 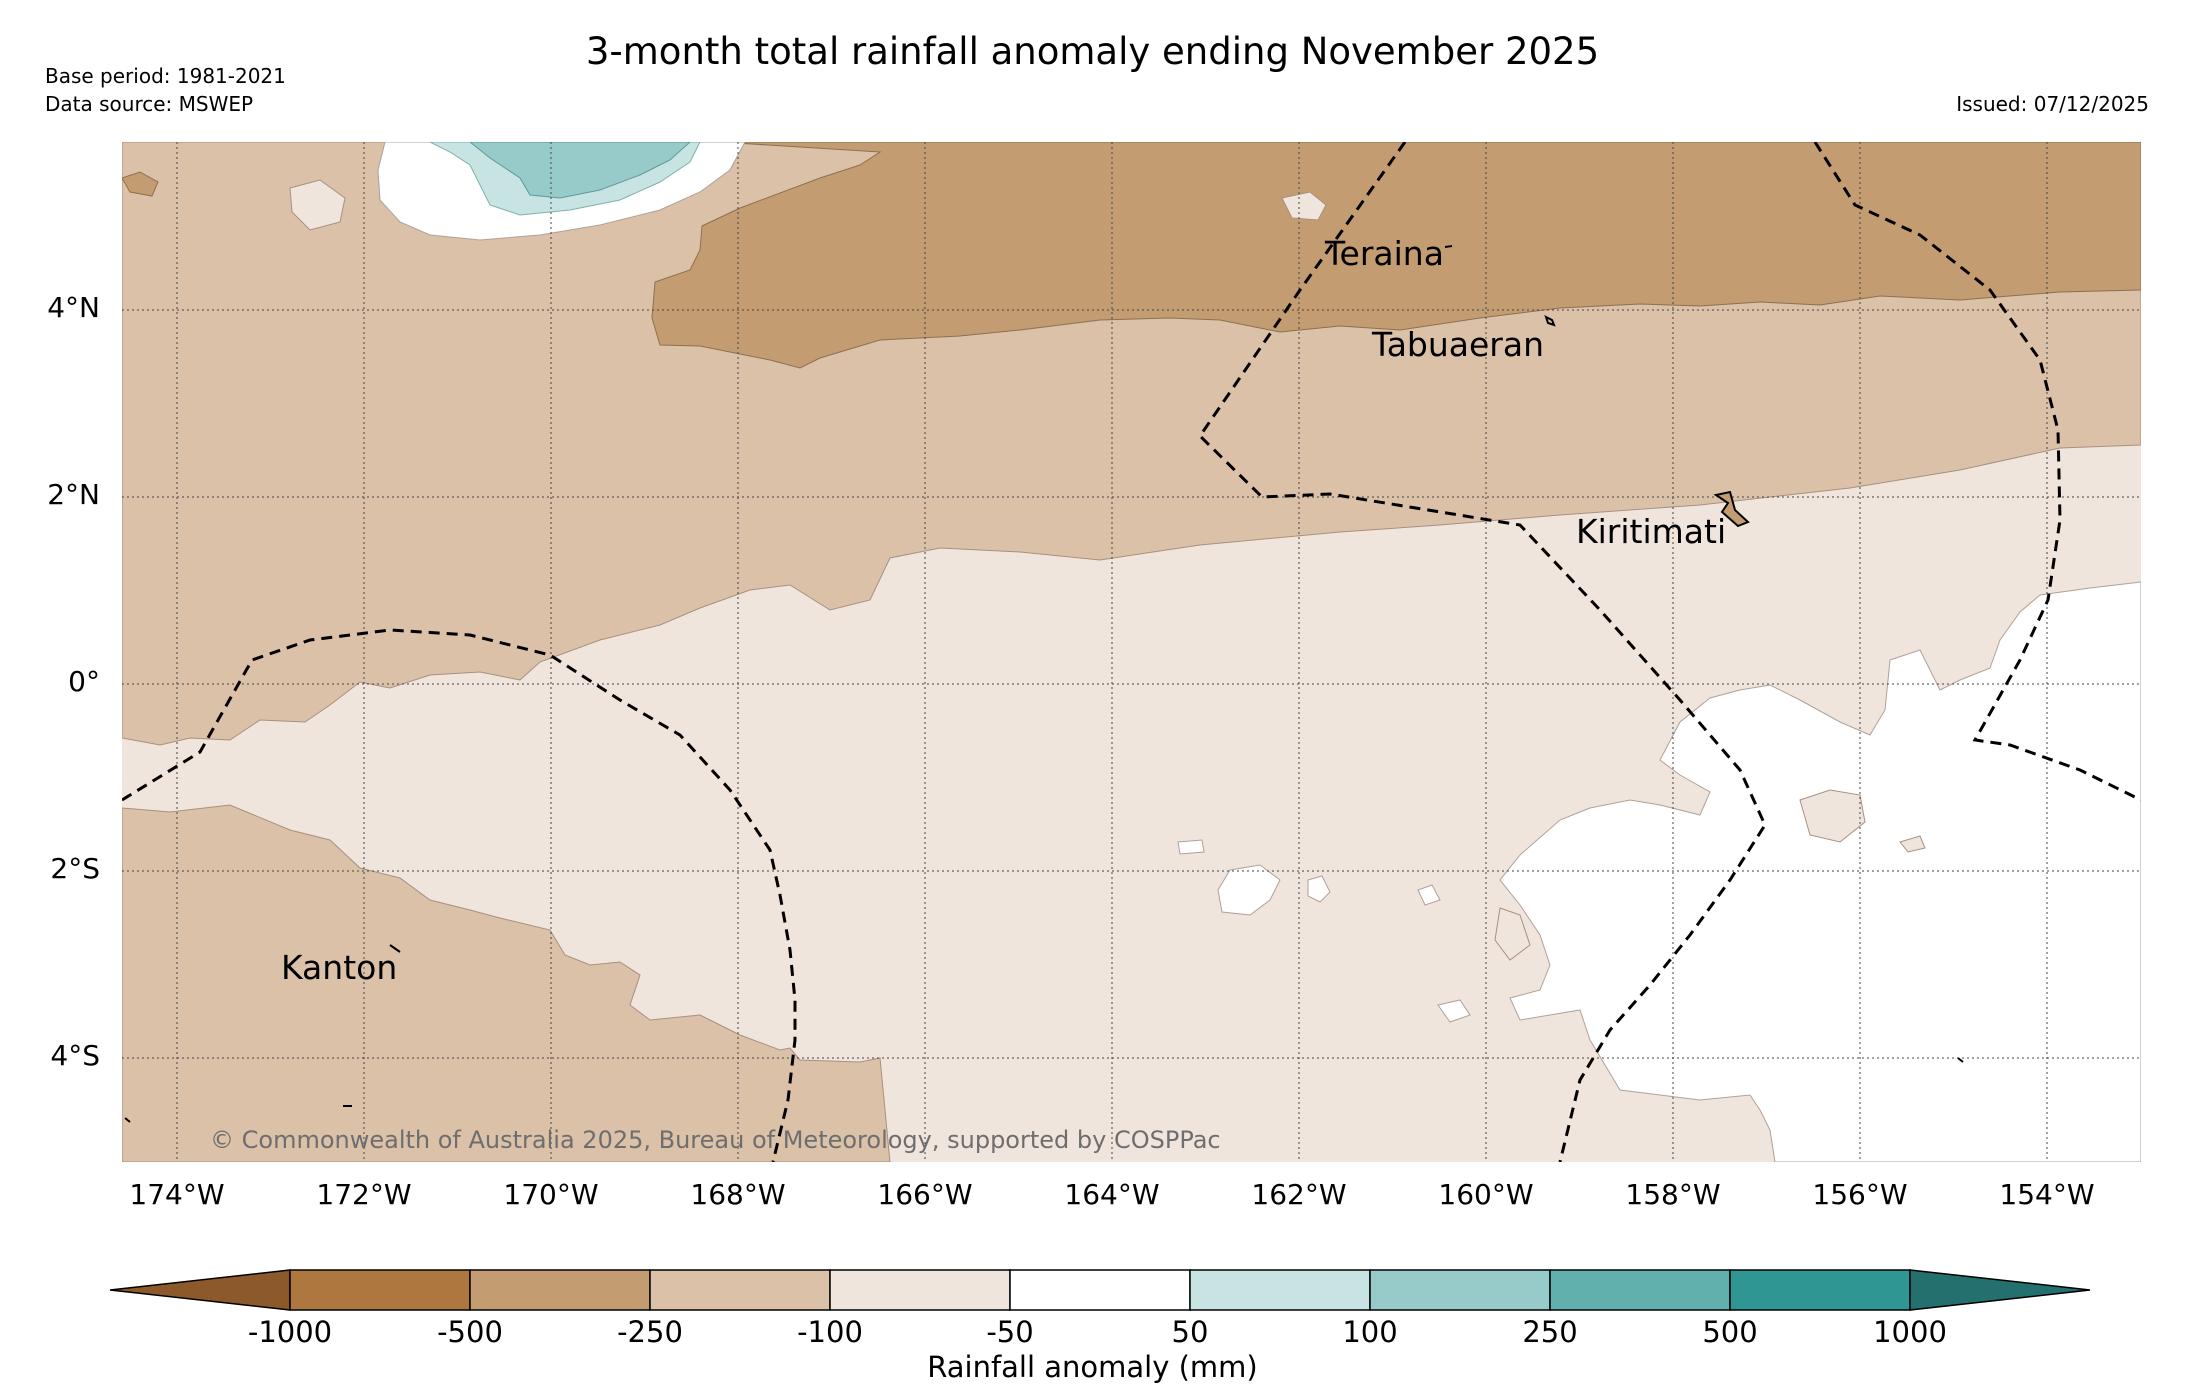 What do you see at coordinates (1448, 246) in the screenshot?
I see `island-teraina` at bounding box center [1448, 246].